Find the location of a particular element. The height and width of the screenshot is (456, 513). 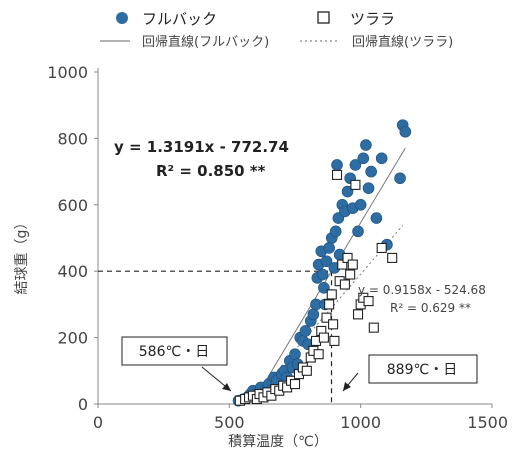

equation-text-tsurara: y = 0.9158x - 524.68 is located at coordinates (422, 290).